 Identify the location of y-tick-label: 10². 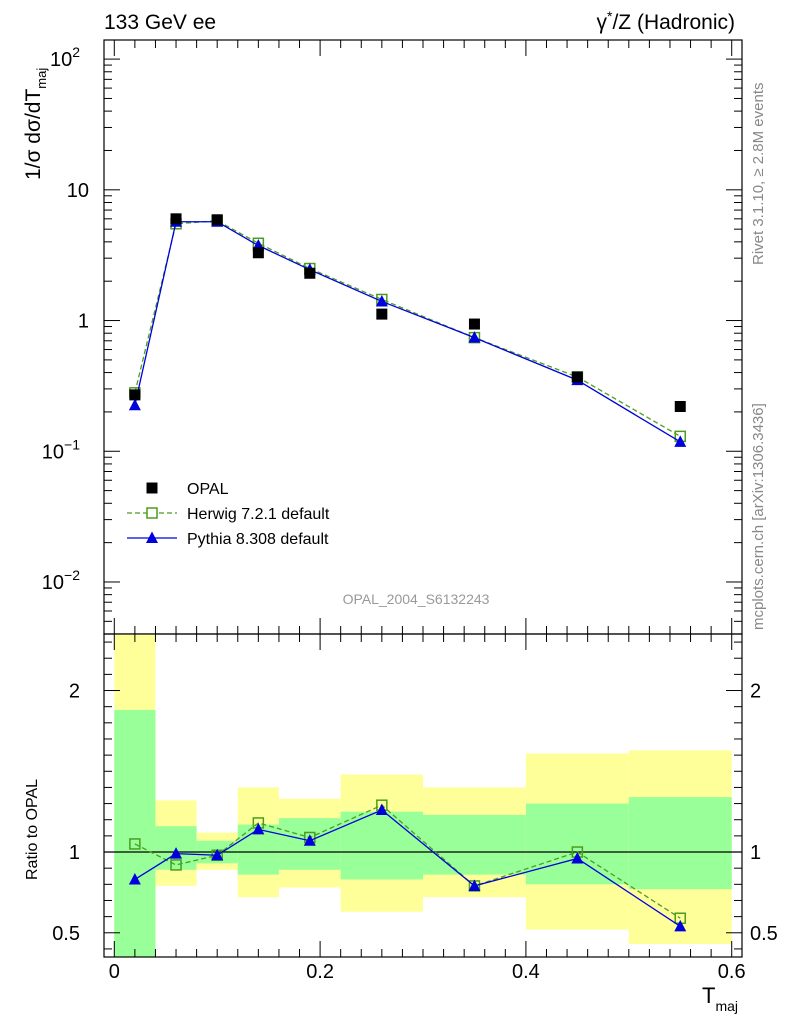
(65, 57).